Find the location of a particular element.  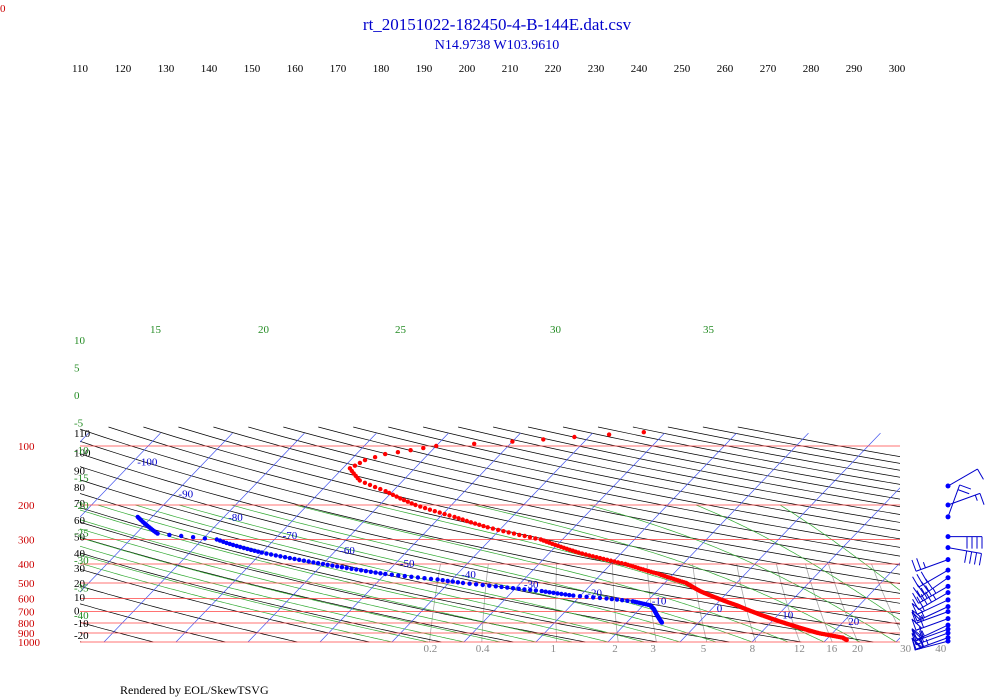

left-axis-tick-label: 10 is located at coordinates (80, 598).